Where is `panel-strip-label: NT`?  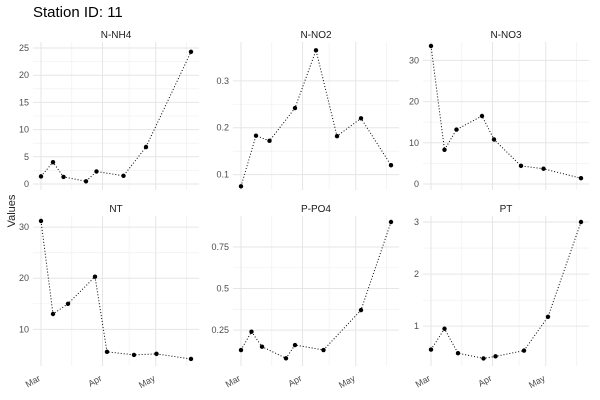 panel-strip-label: NT is located at coordinates (115, 209).